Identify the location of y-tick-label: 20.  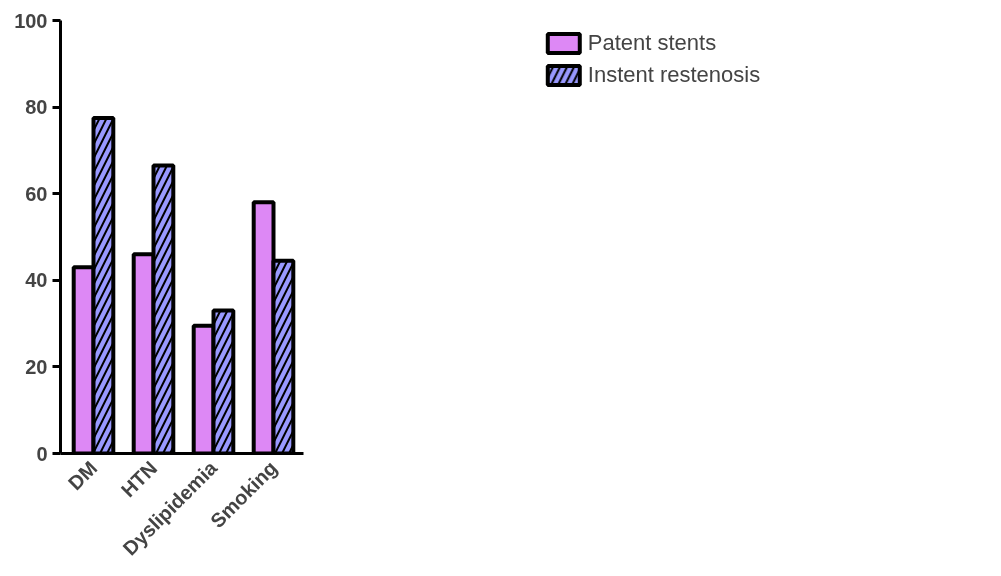
(36, 366).